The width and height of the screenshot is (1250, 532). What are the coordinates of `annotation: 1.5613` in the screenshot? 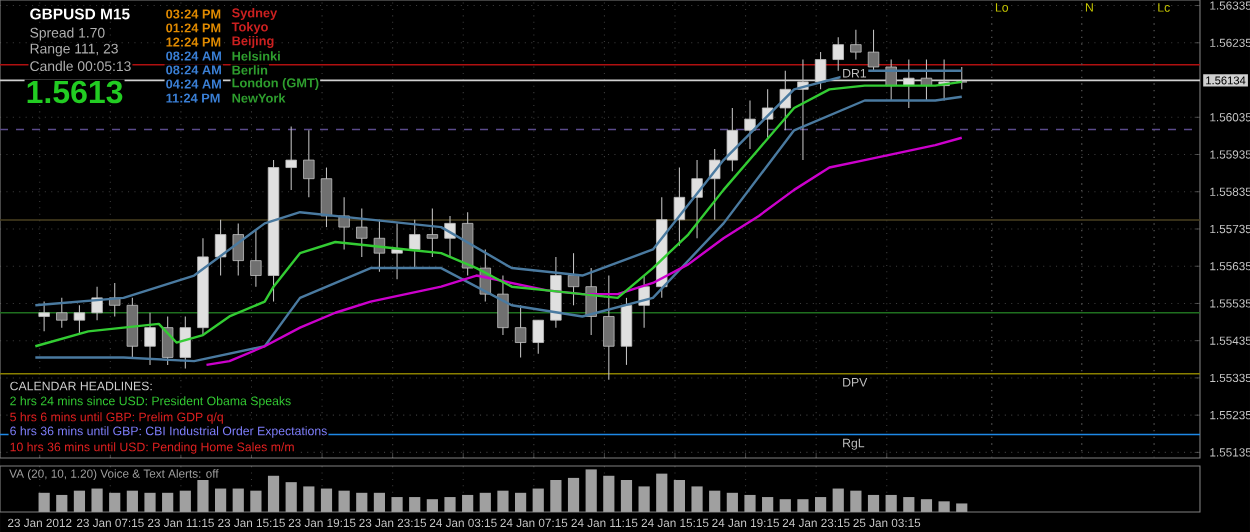 It's located at (75, 92).